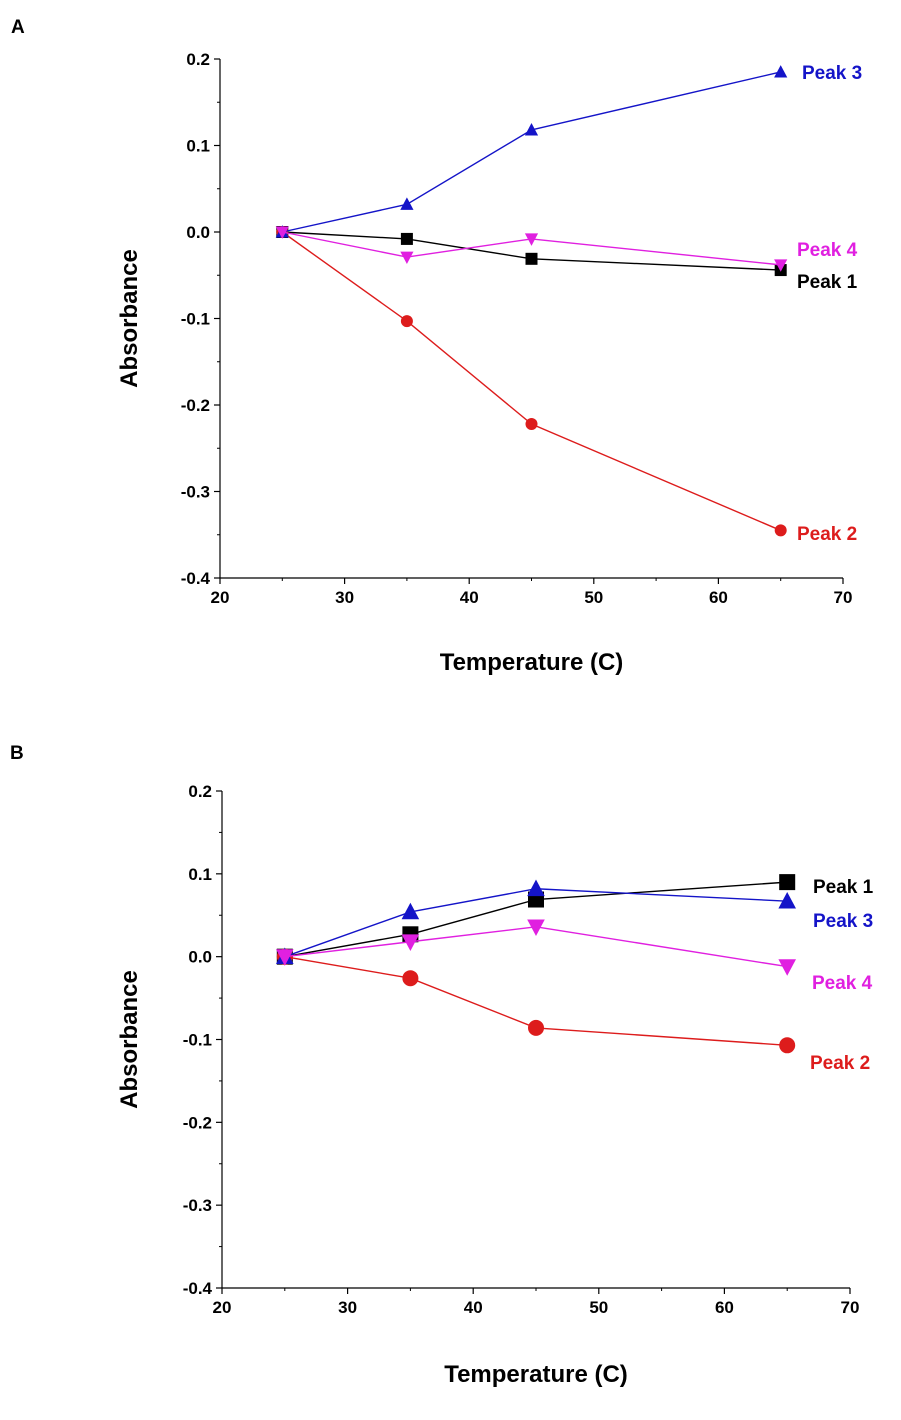  Describe the element at coordinates (17, 753) in the screenshot. I see `panel-letter: B` at that location.